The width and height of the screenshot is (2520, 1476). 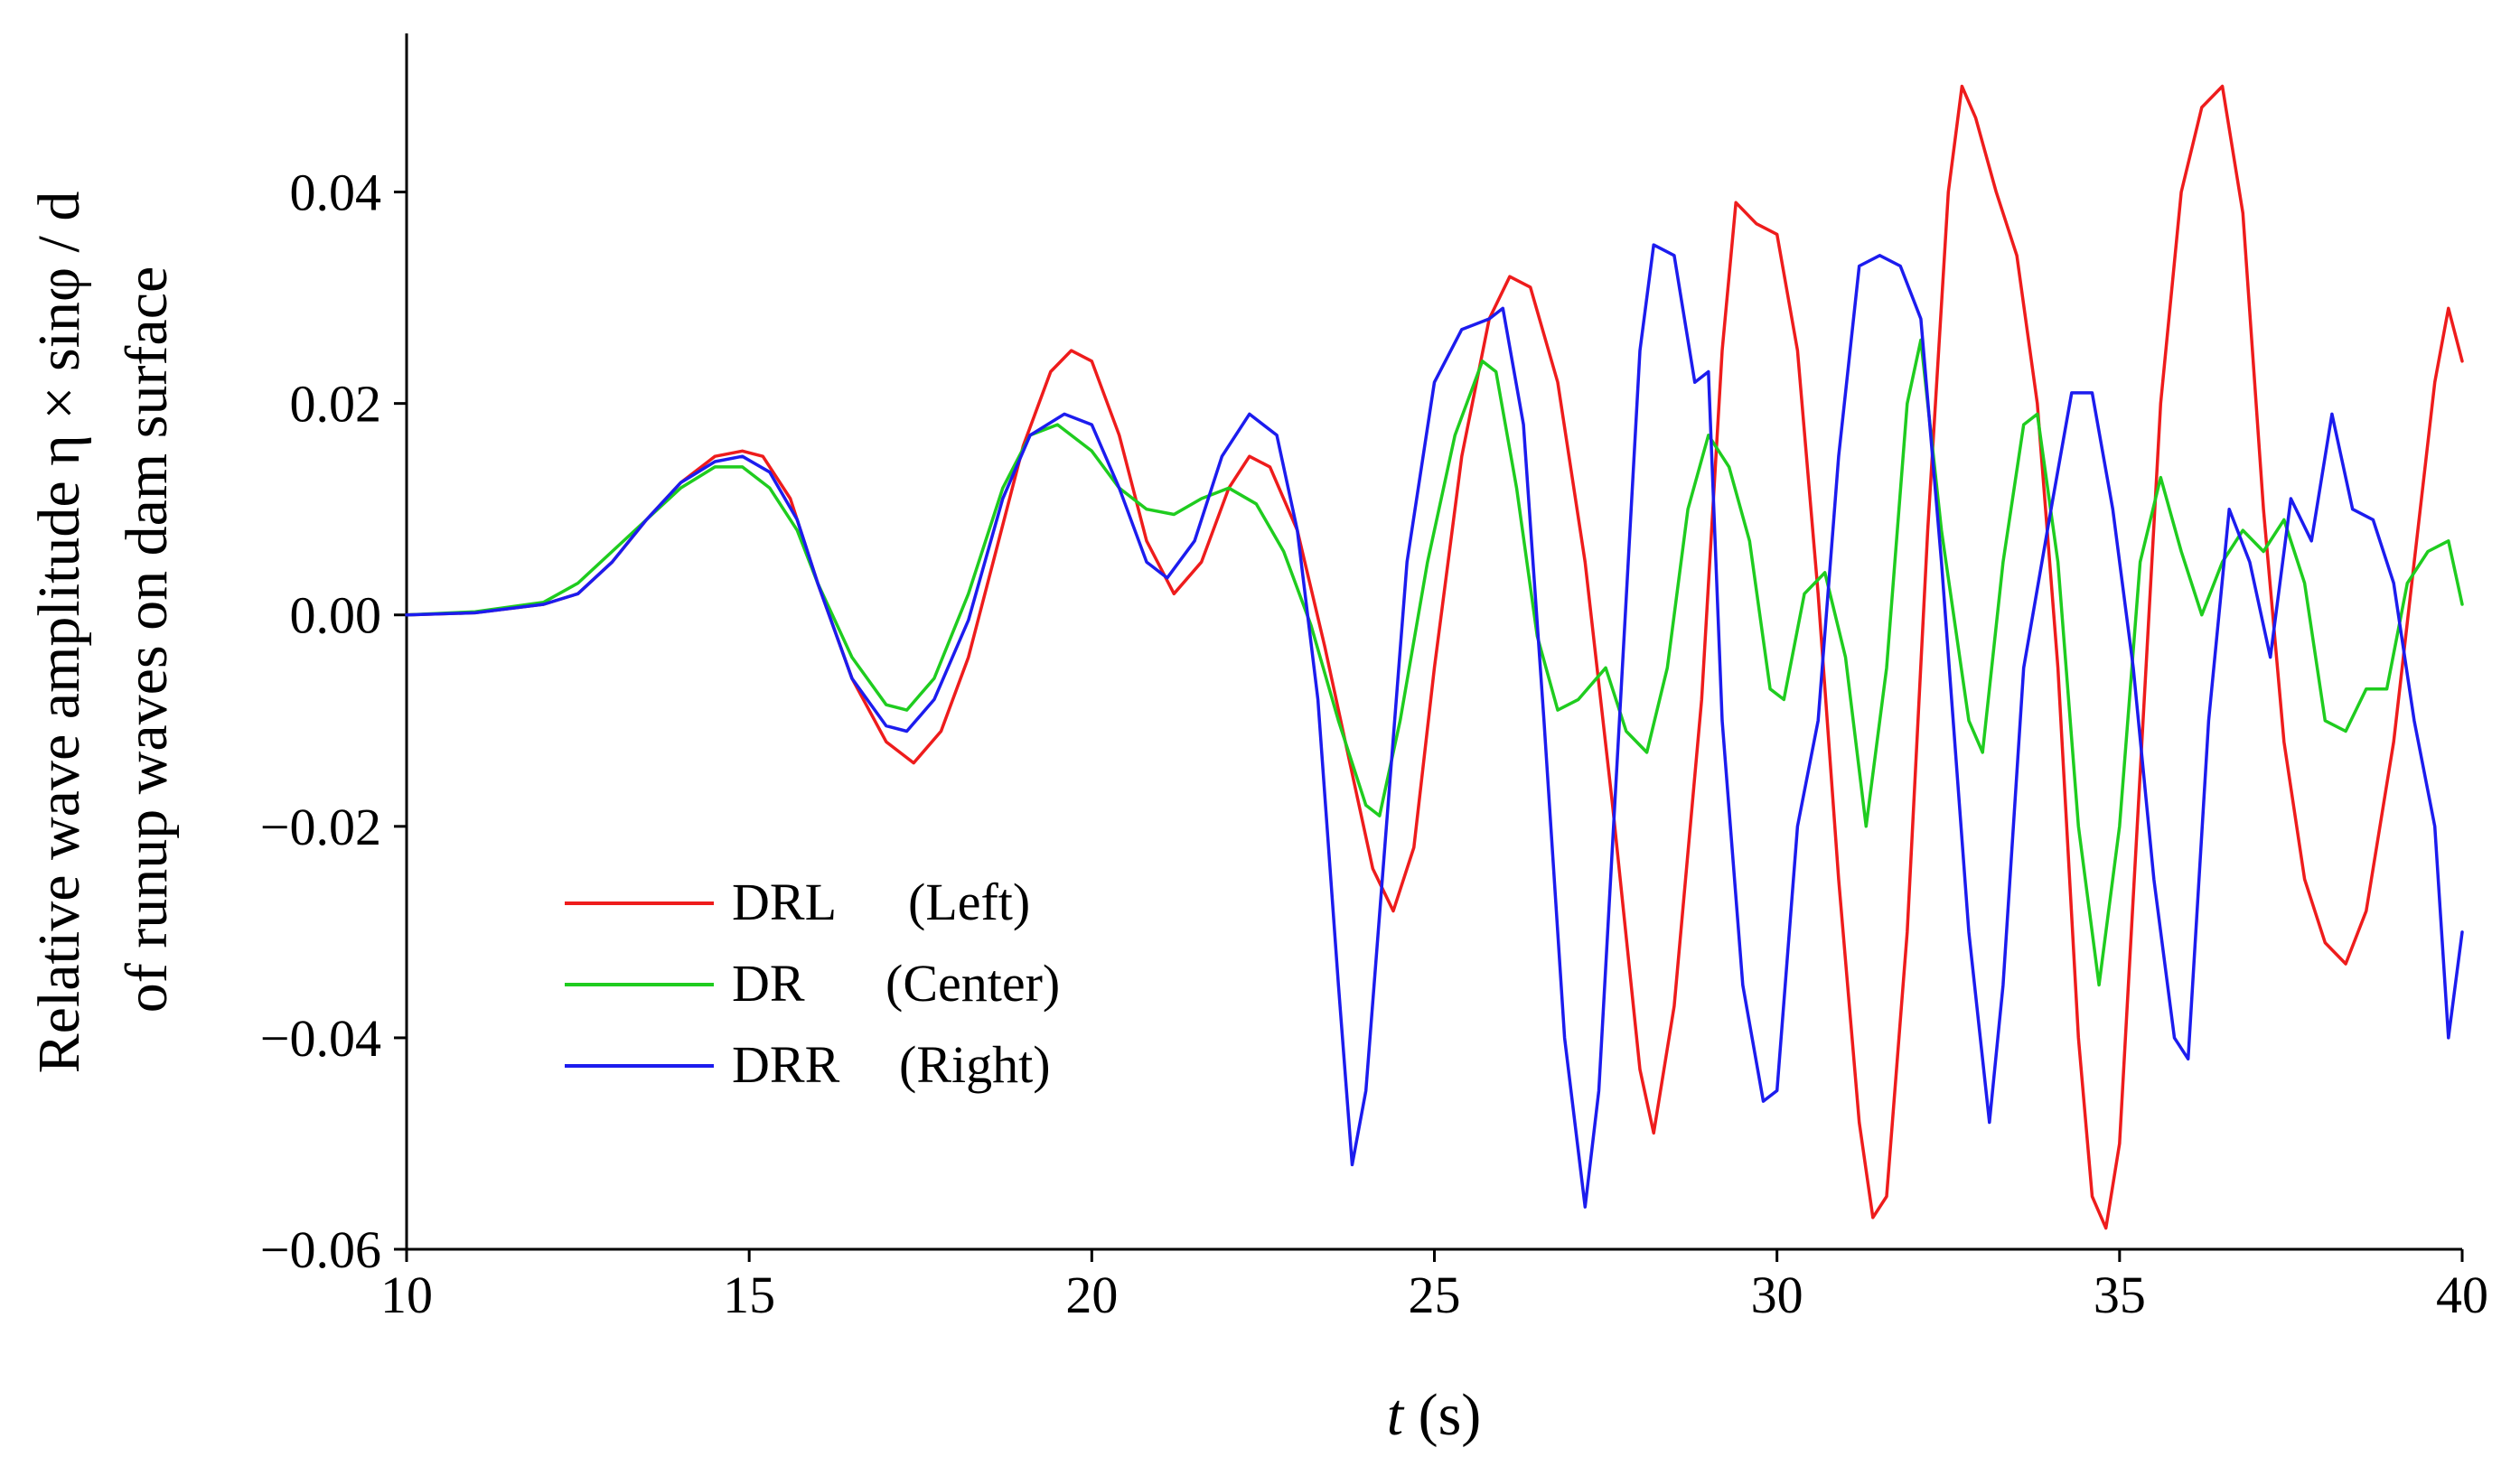 What do you see at coordinates (147, 640) in the screenshot?
I see `y-axis-label-line2: of runup waves on dam surface` at bounding box center [147, 640].